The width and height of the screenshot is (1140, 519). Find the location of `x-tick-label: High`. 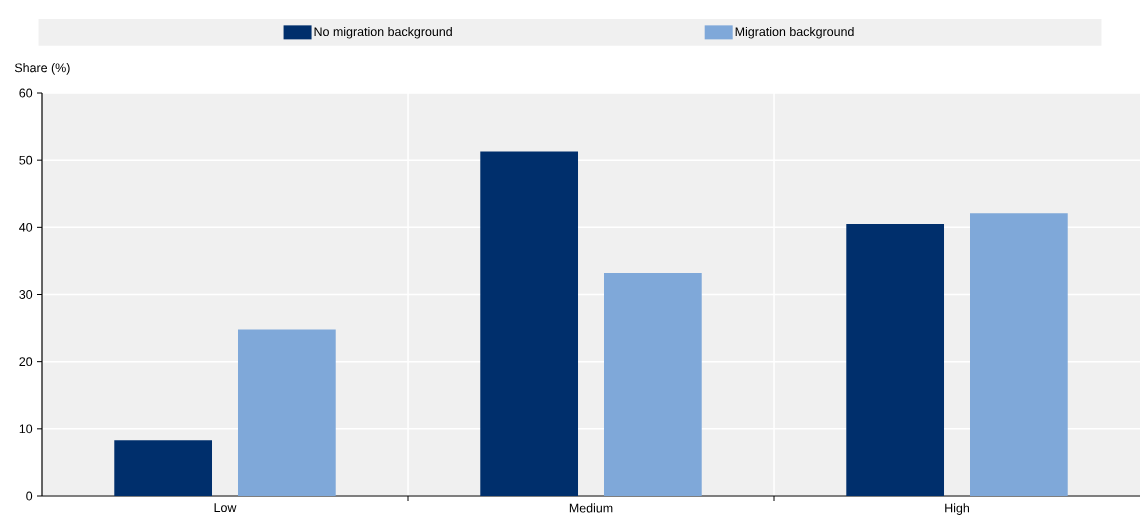

x-tick-label: High is located at coordinates (957, 509).